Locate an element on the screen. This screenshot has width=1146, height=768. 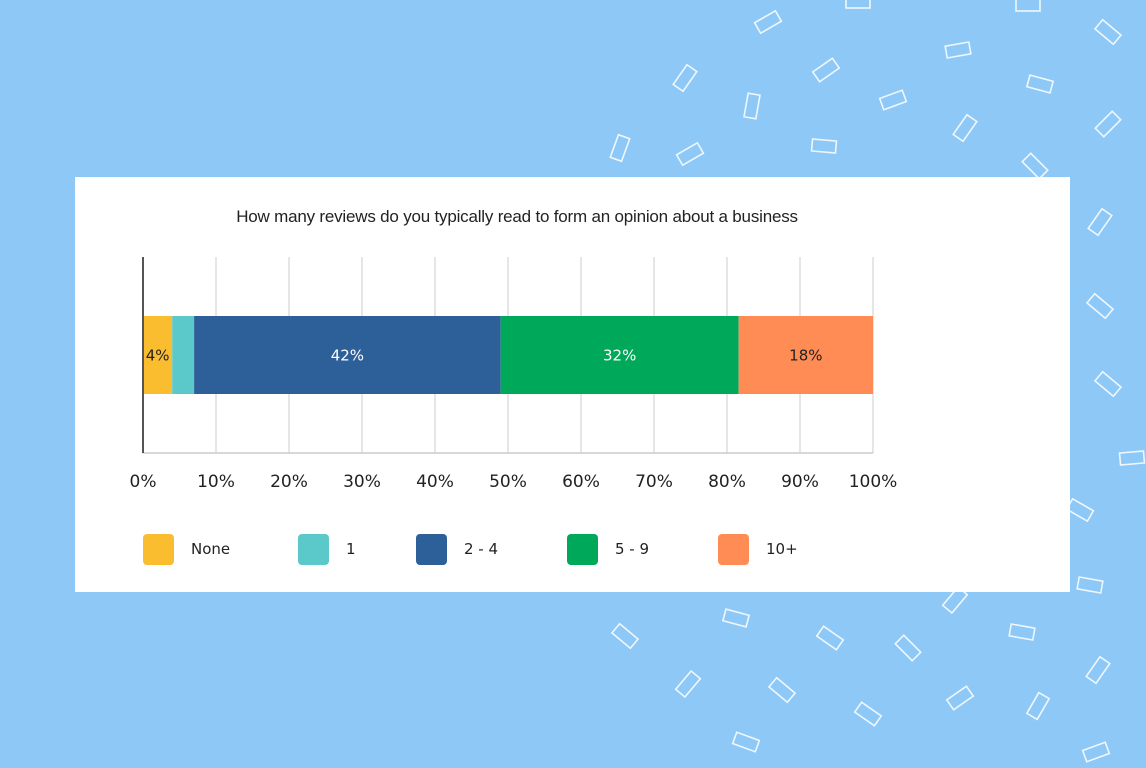
legend-label: 5 - 9 is located at coordinates (632, 549).